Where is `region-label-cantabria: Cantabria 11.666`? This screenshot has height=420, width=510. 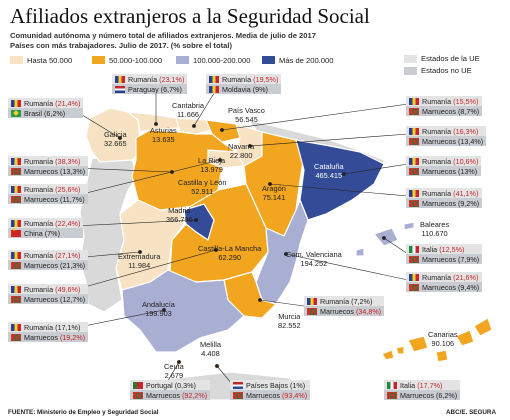
region-label-cantabria: Cantabria 11.666 is located at coordinates (188, 110).